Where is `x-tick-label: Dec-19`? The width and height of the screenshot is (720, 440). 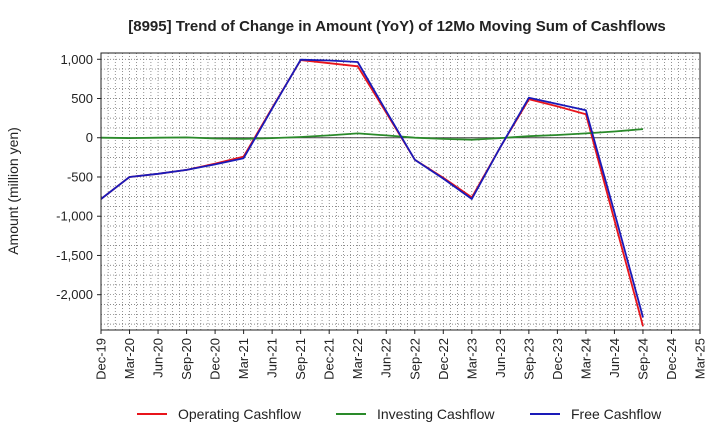 x-tick-label: Dec-19 is located at coordinates (101, 359).